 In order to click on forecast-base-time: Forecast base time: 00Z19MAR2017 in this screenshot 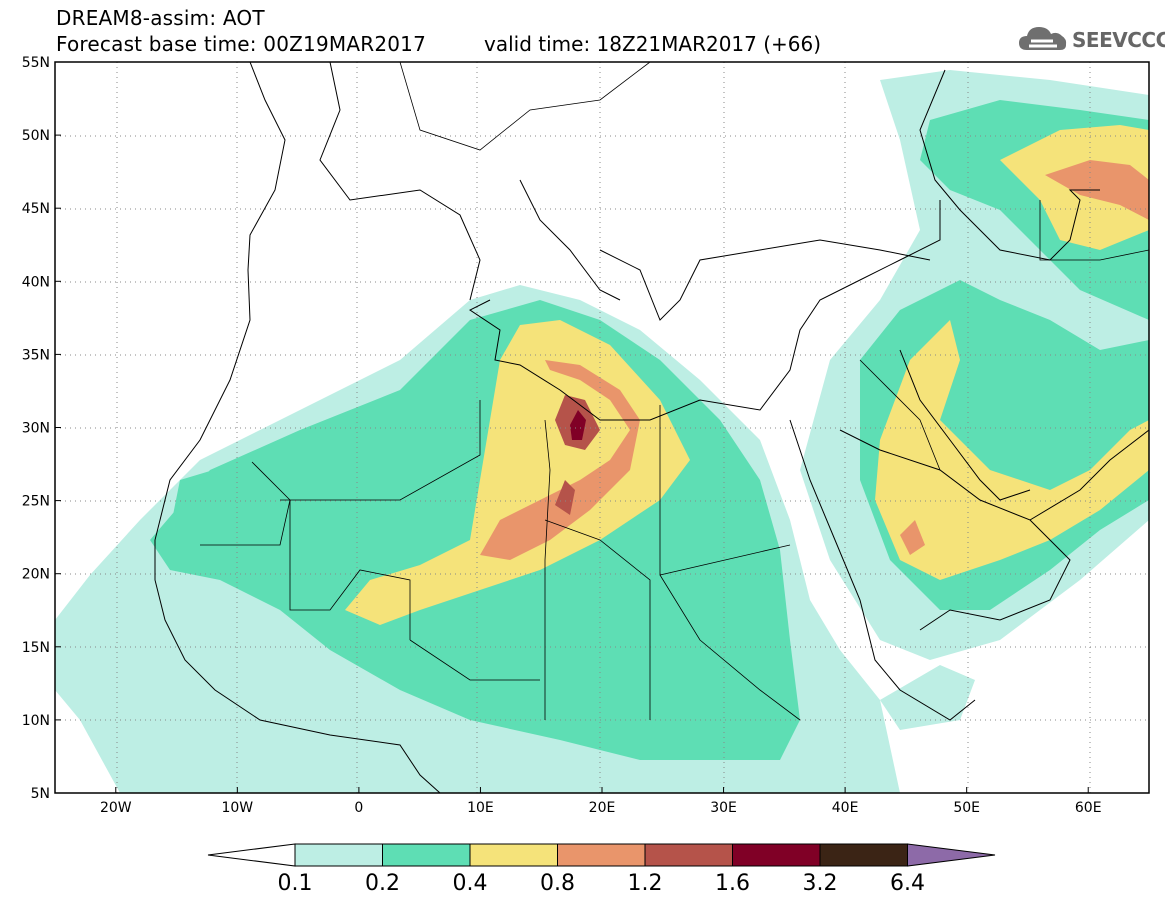, I will do `click(241, 44)`.